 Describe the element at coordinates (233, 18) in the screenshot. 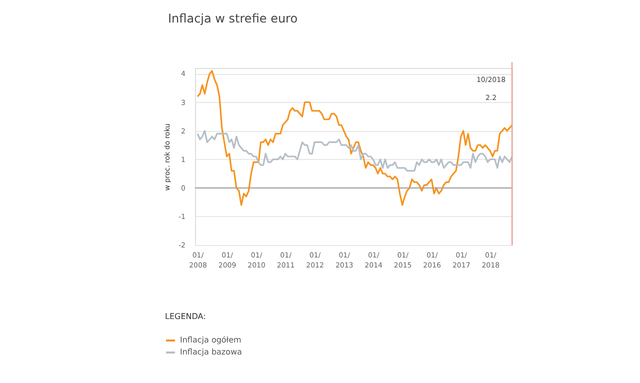

I see `chart-title: Inflacja w strefie euro` at that location.